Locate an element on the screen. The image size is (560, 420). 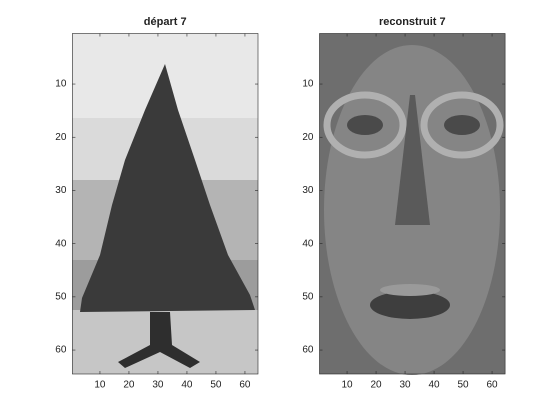
glasses-right is located at coordinates (462, 125).